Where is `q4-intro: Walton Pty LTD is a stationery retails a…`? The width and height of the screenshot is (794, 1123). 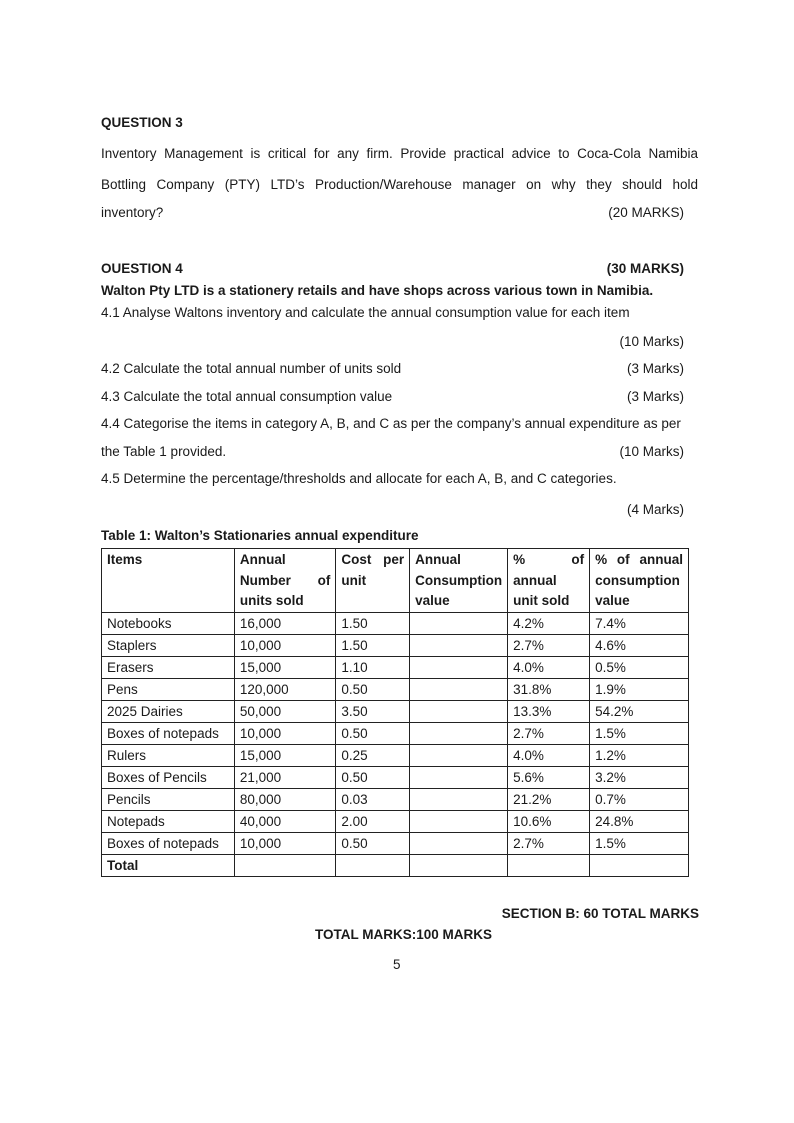 q4-intro: Walton Pty LTD is a stationery retails a… is located at coordinates (377, 290).